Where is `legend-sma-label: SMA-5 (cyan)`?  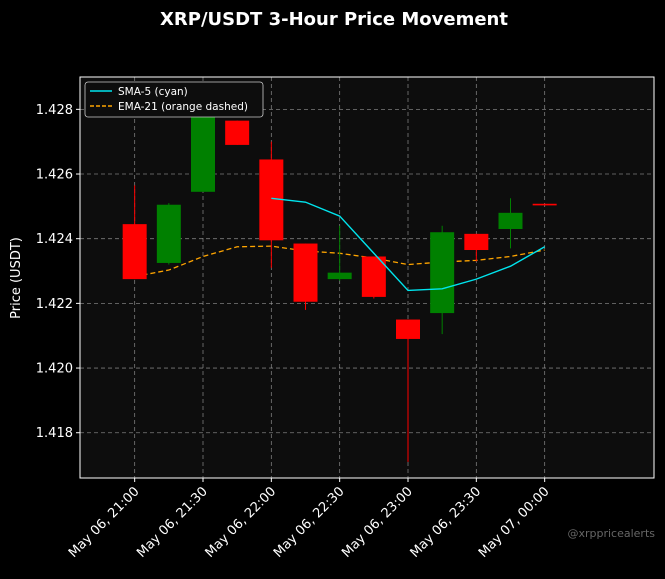
legend-sma-label: SMA-5 (cyan) is located at coordinates (153, 92).